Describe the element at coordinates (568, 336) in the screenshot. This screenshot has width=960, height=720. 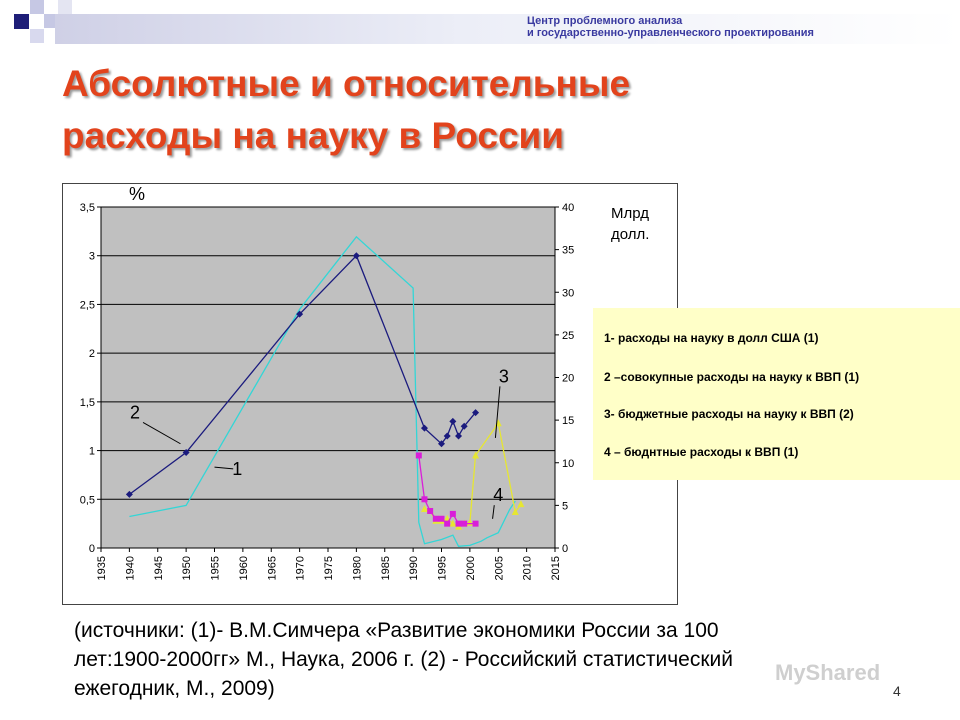
I see `y-right-tick-label: 25` at that location.